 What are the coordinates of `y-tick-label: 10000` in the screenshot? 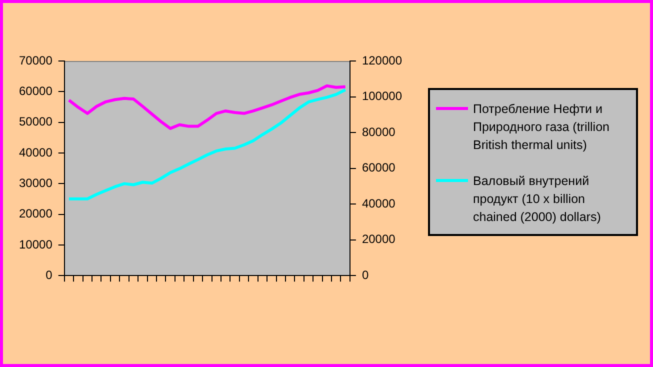 It's located at (35, 244).